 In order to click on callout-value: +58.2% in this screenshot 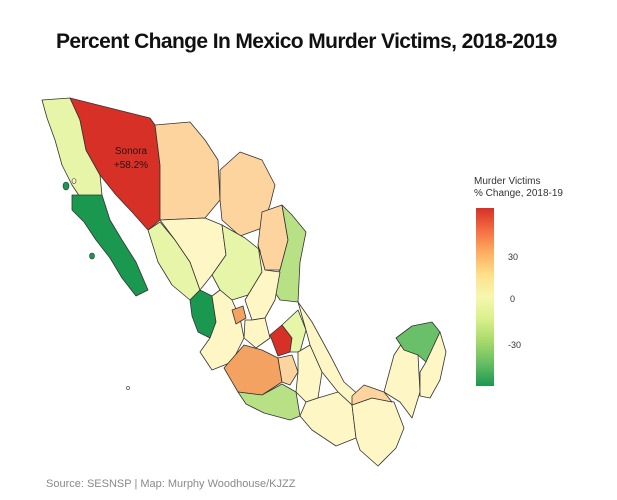, I will do `click(131, 165)`.